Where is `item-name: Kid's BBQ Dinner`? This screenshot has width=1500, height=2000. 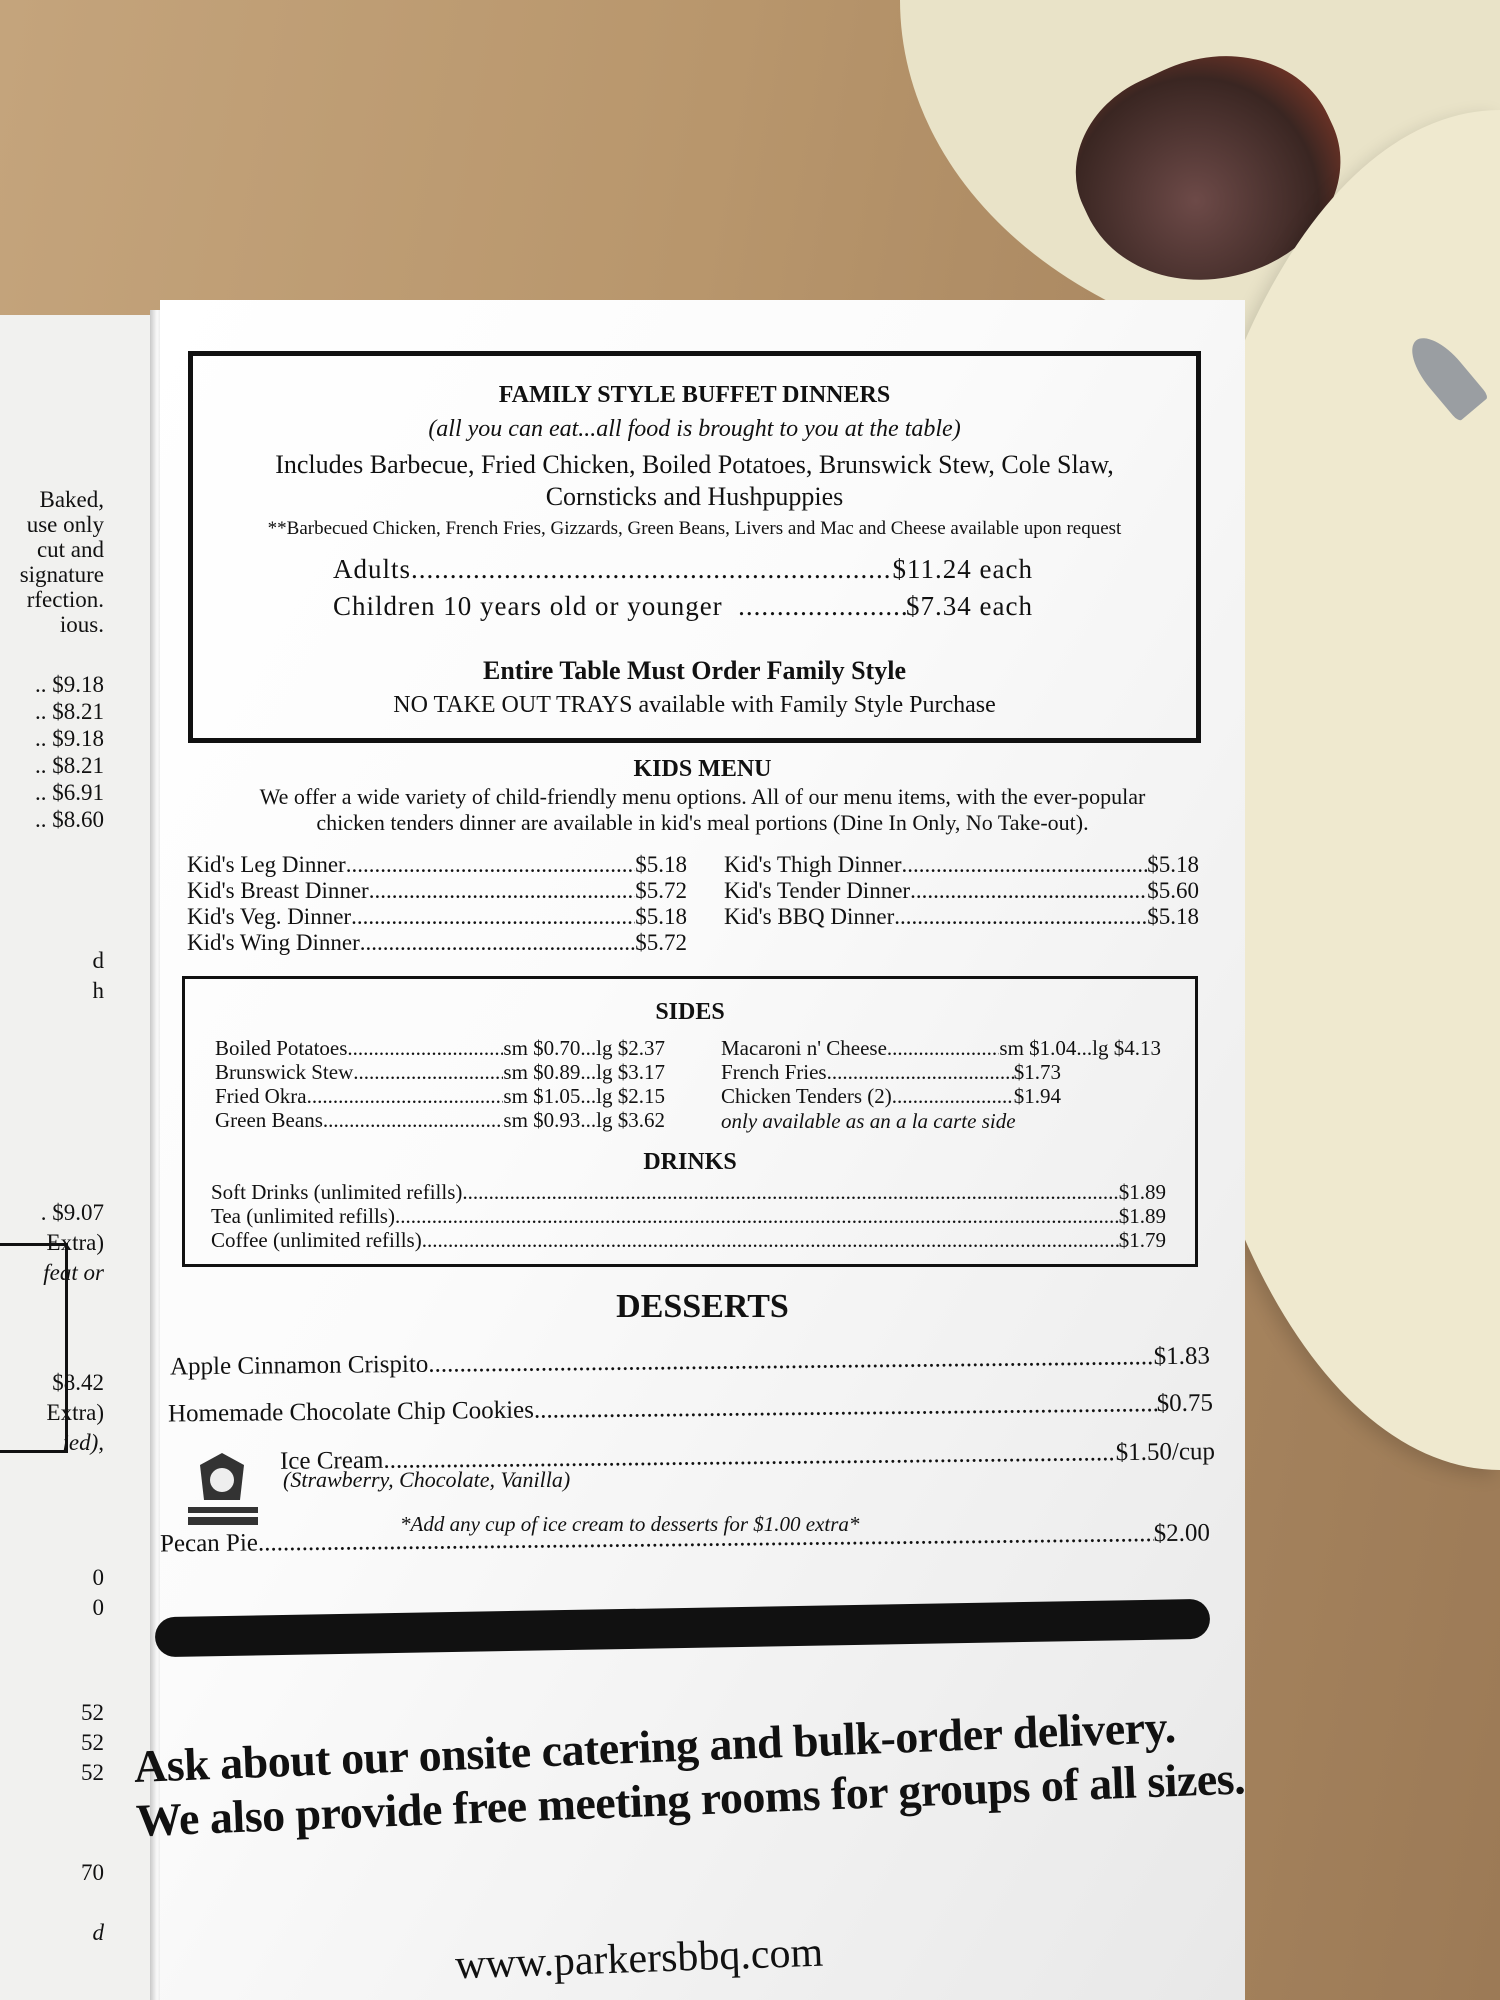 item-name: Kid's BBQ Dinner is located at coordinates (809, 916).